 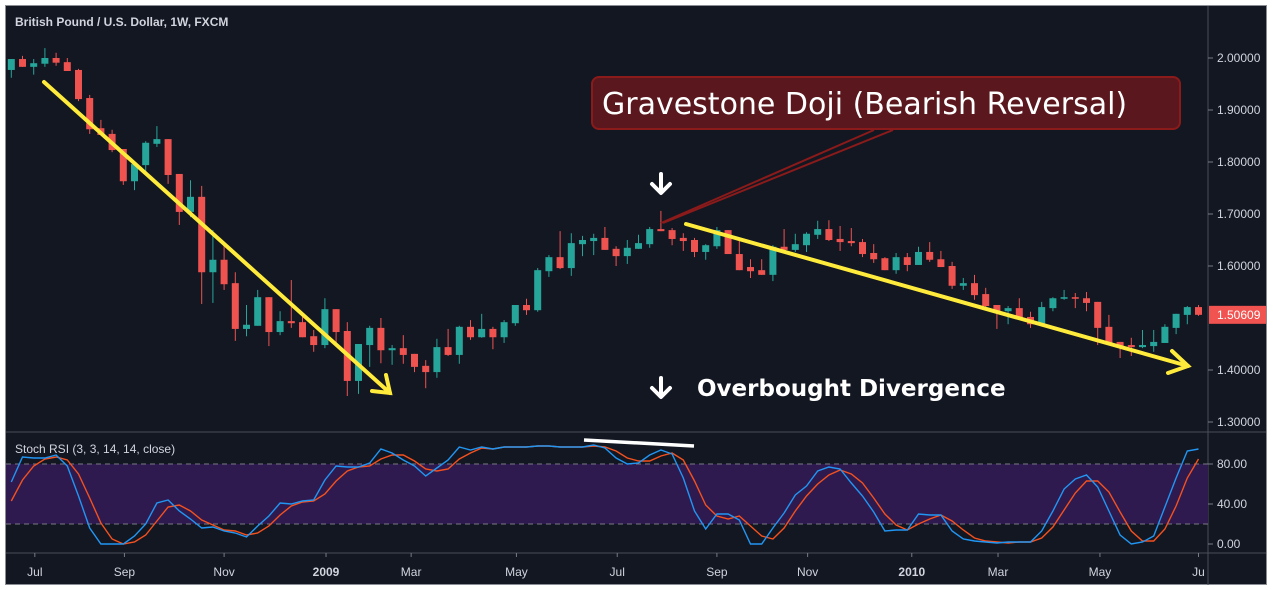 I want to click on time-tick-label: Ju, so click(x=1198, y=572).